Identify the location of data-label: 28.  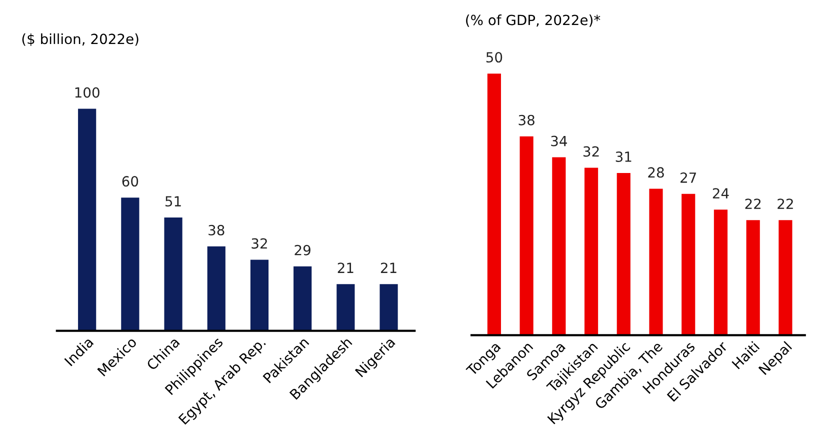
(656, 172).